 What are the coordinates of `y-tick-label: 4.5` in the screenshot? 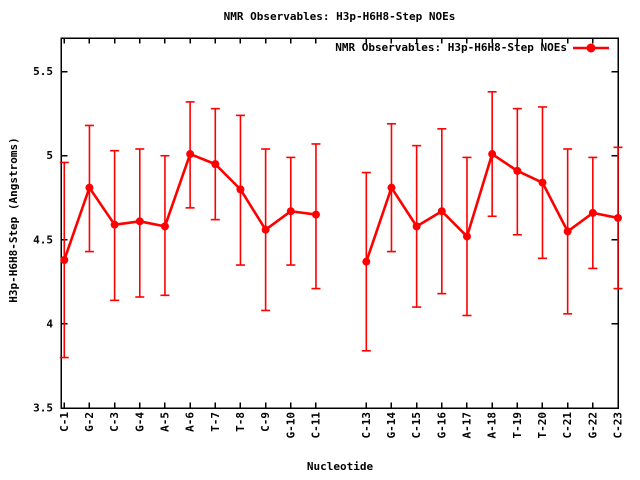 It's located at (43, 239).